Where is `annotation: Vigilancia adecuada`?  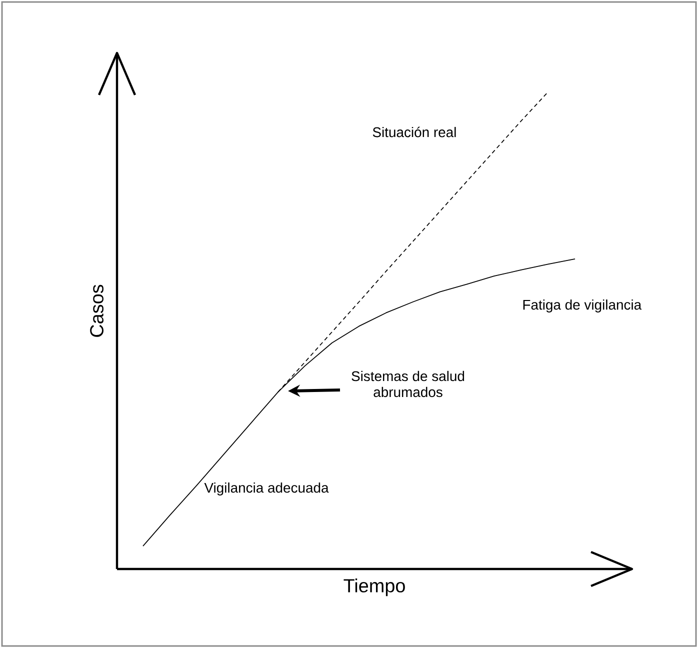
annotation: Vigilancia adecuada is located at coordinates (266, 489).